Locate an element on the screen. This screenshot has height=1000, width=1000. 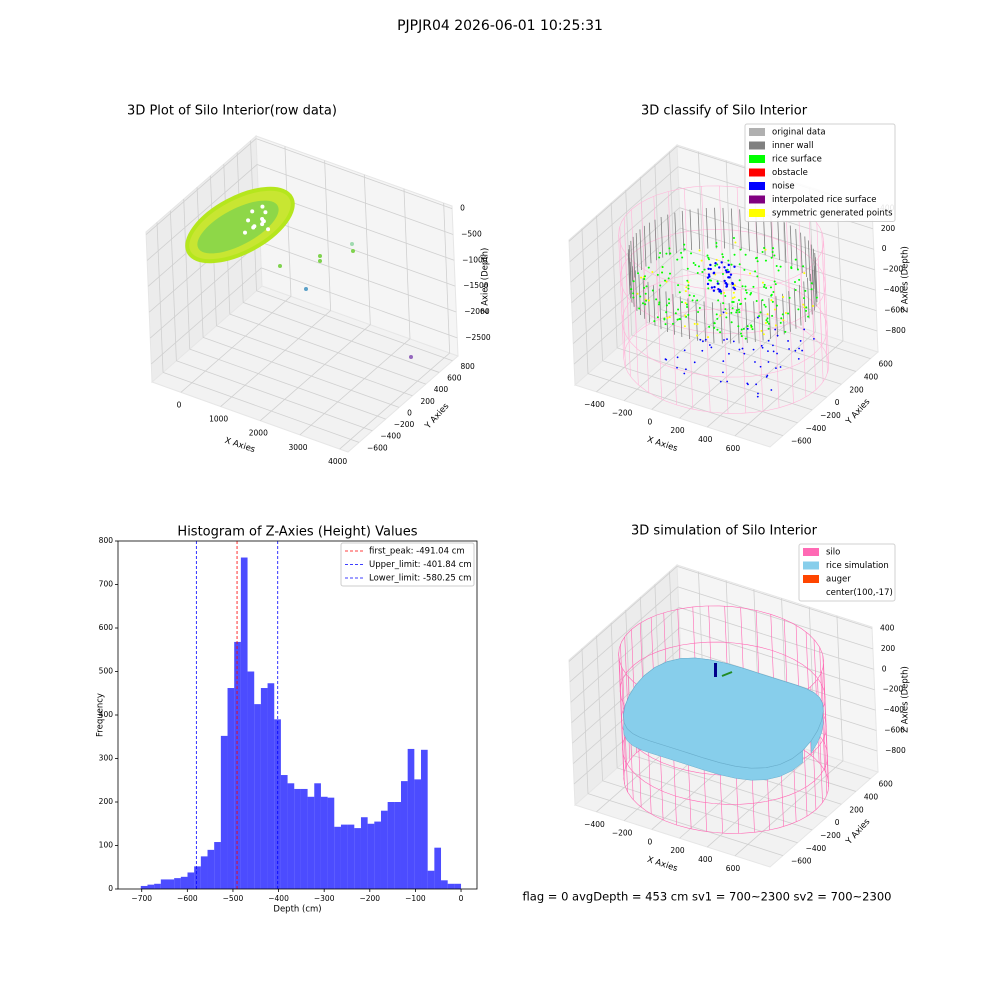
z-tick-label: −600 is located at coordinates (894, 730).